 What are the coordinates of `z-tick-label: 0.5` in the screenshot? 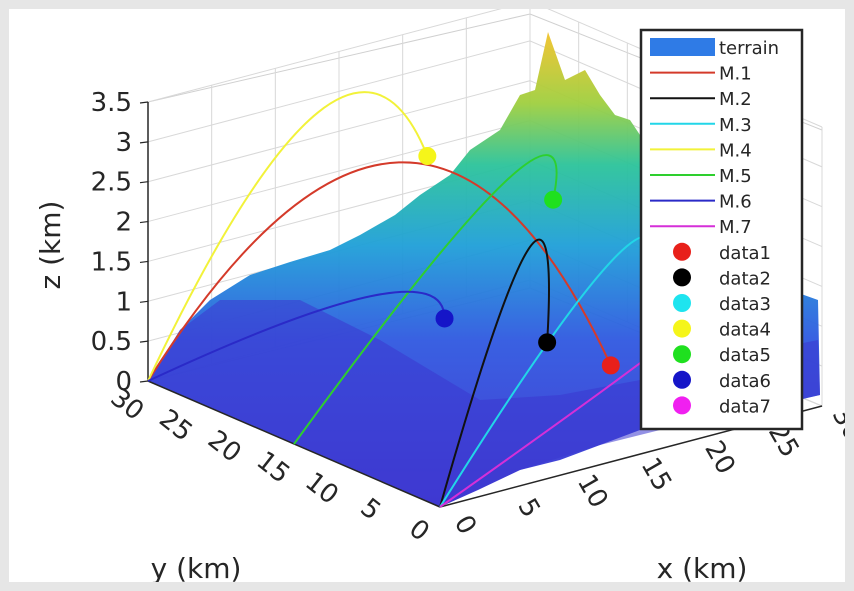 It's located at (111, 342).